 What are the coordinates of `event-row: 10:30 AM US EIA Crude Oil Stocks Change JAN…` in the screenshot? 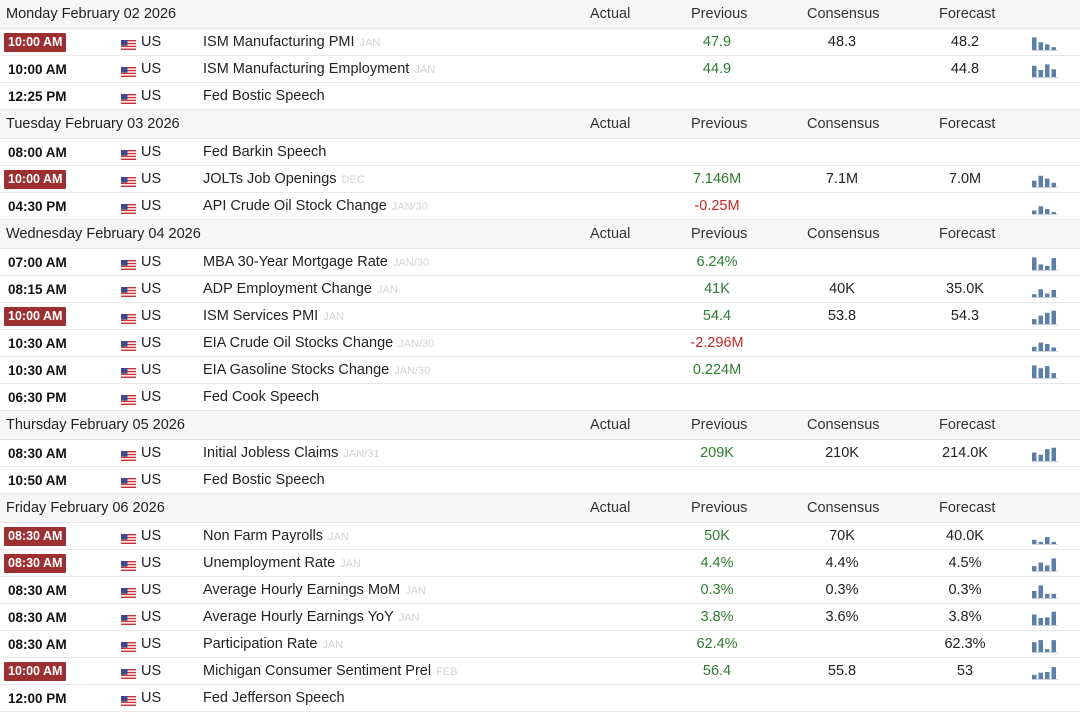 It's located at (540, 343).